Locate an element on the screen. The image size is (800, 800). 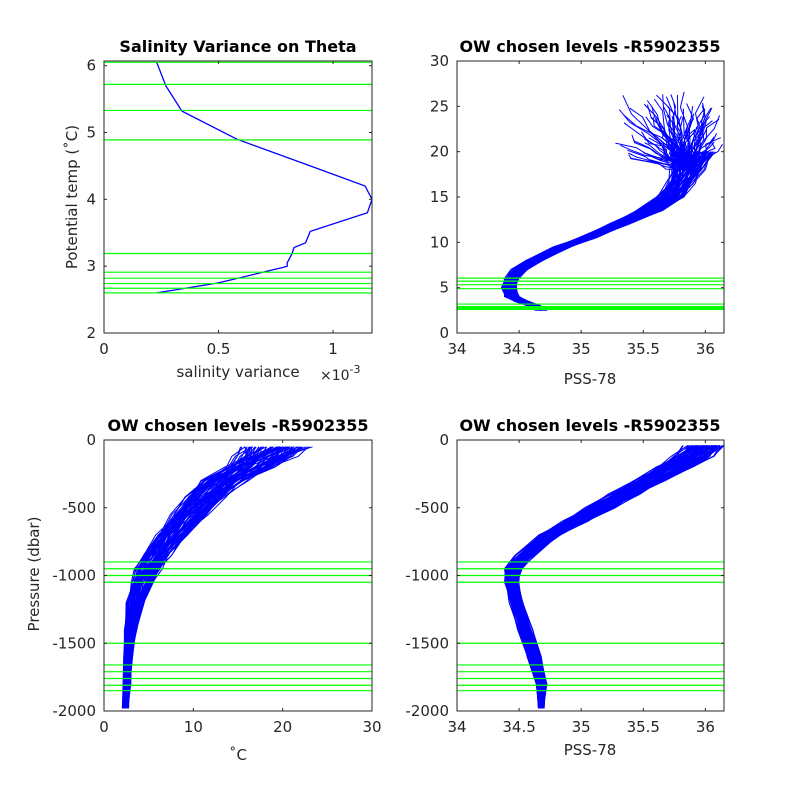
panel-1-title: Salinity Variance on Theta is located at coordinates (237, 46).